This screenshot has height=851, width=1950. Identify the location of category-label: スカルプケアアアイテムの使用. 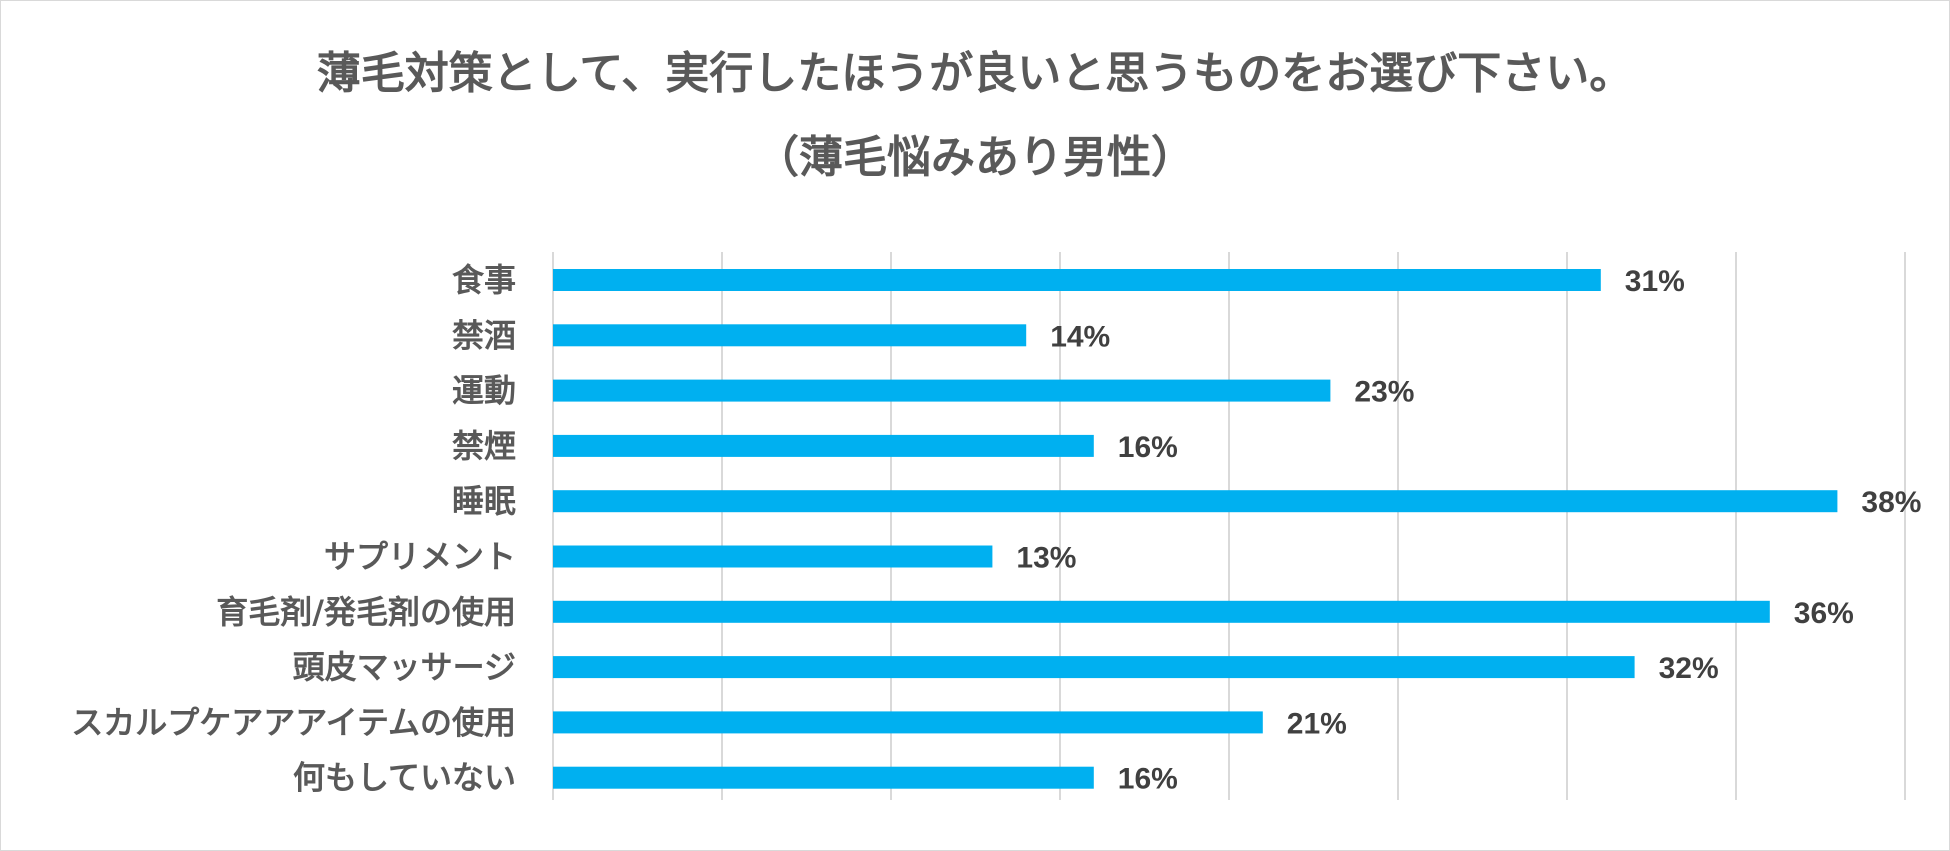
(293, 722).